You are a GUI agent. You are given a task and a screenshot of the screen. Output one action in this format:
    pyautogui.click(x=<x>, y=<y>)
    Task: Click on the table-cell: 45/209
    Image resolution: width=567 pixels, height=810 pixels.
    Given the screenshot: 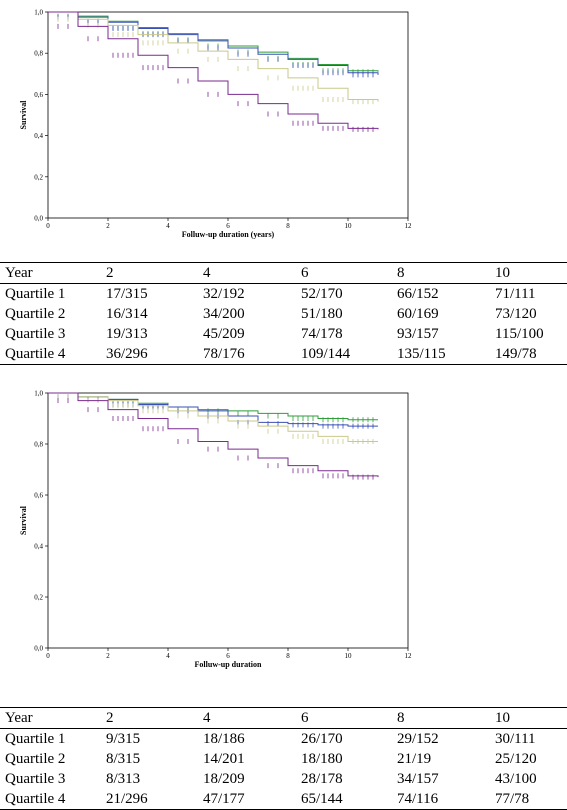 What is the action you would take?
    pyautogui.click(x=224, y=334)
    